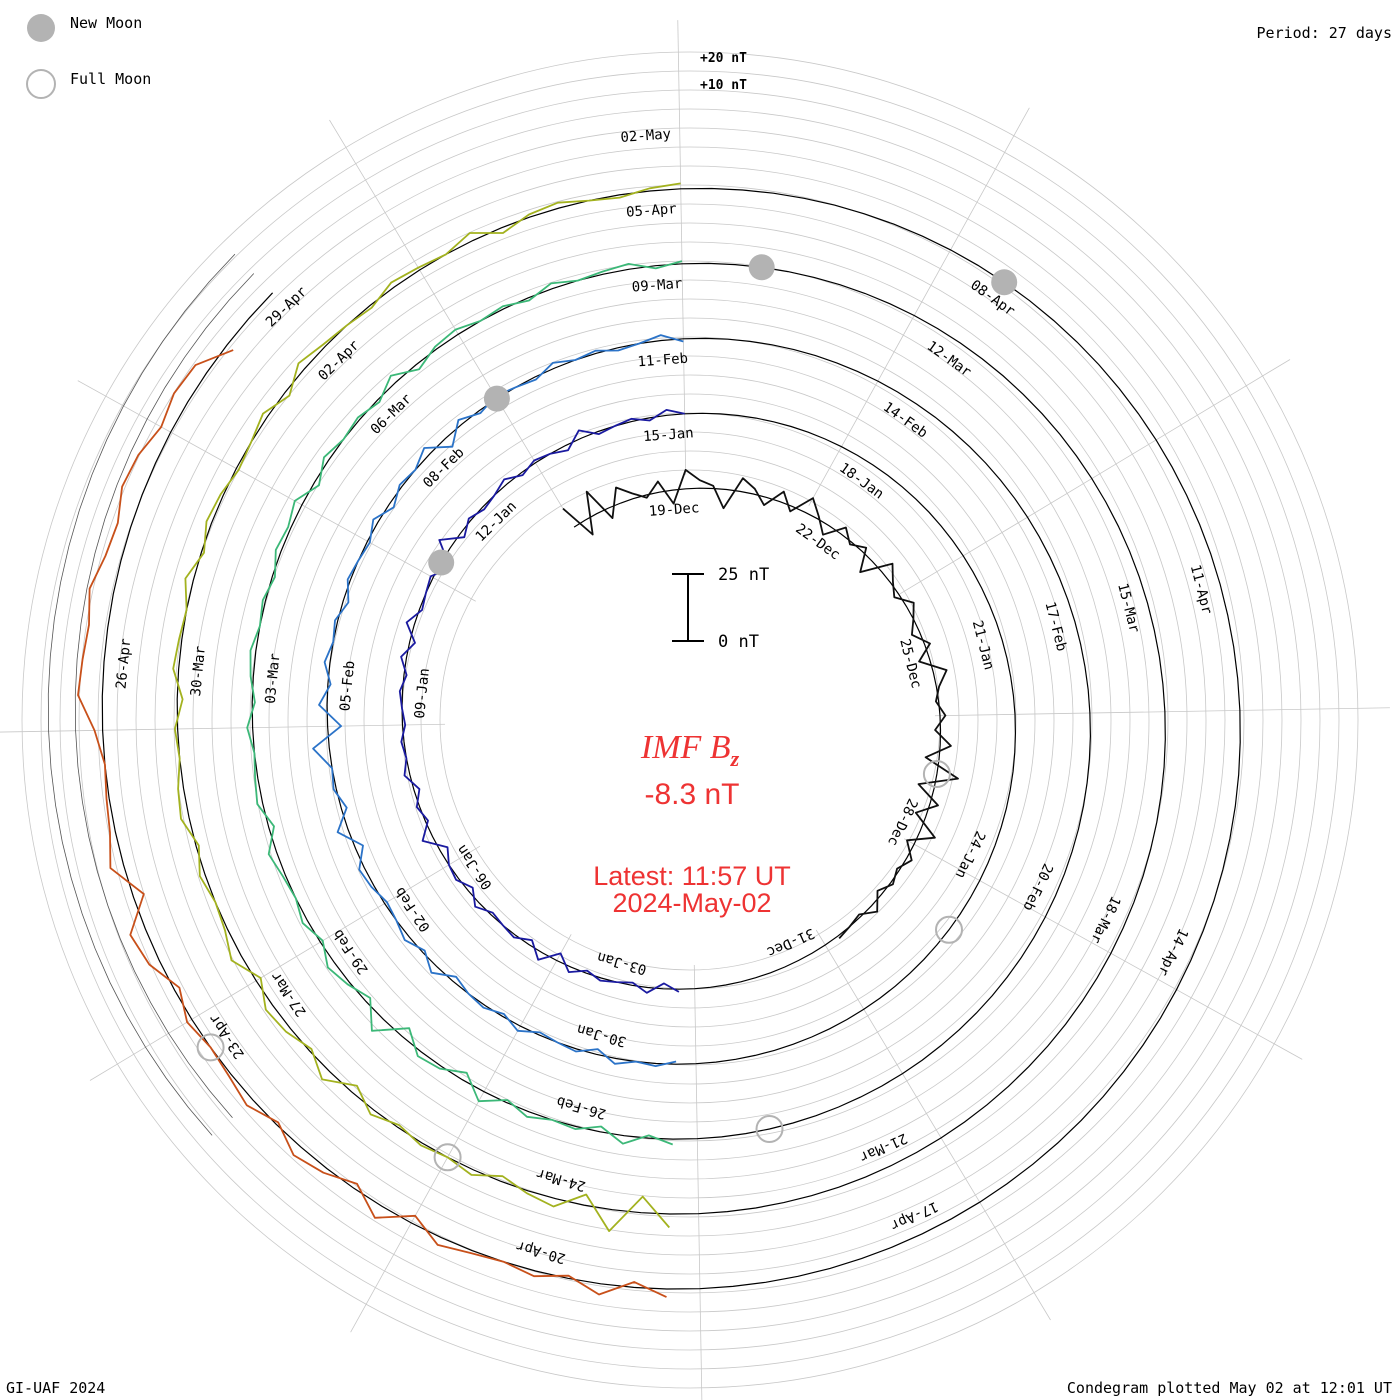 Image resolution: width=1400 pixels, height=1400 pixels. What do you see at coordinates (910, 663) in the screenshot?
I see `date-label: 25-Dec` at bounding box center [910, 663].